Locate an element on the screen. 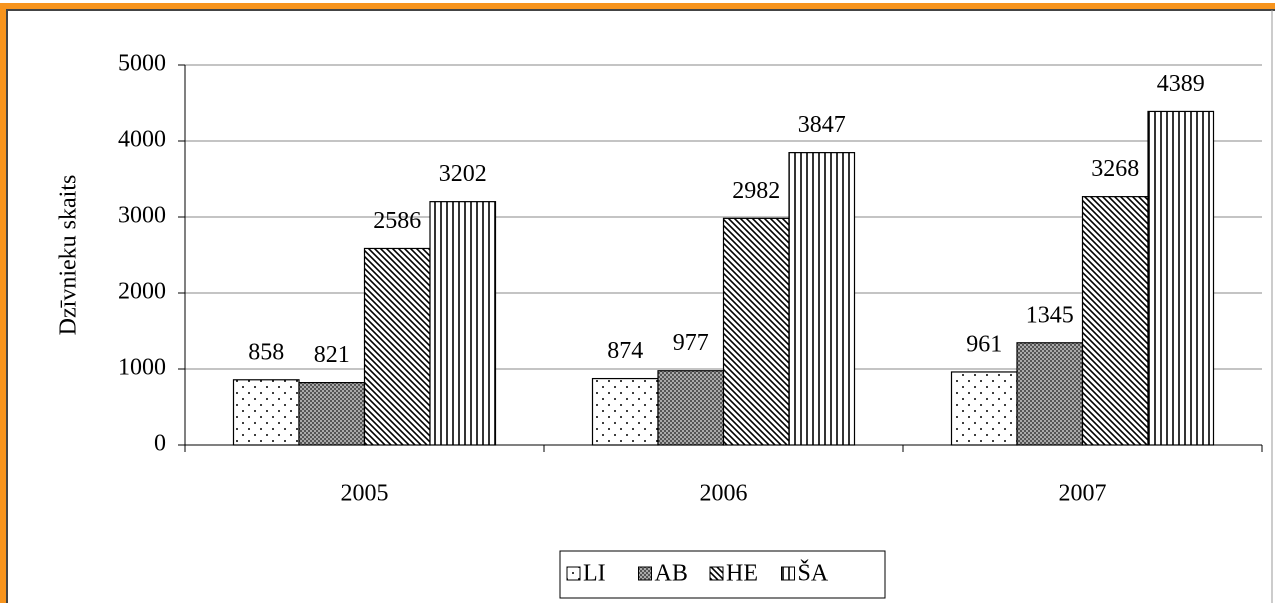 This screenshot has height=608, width=1275. value-label: 2982 is located at coordinates (756, 191).